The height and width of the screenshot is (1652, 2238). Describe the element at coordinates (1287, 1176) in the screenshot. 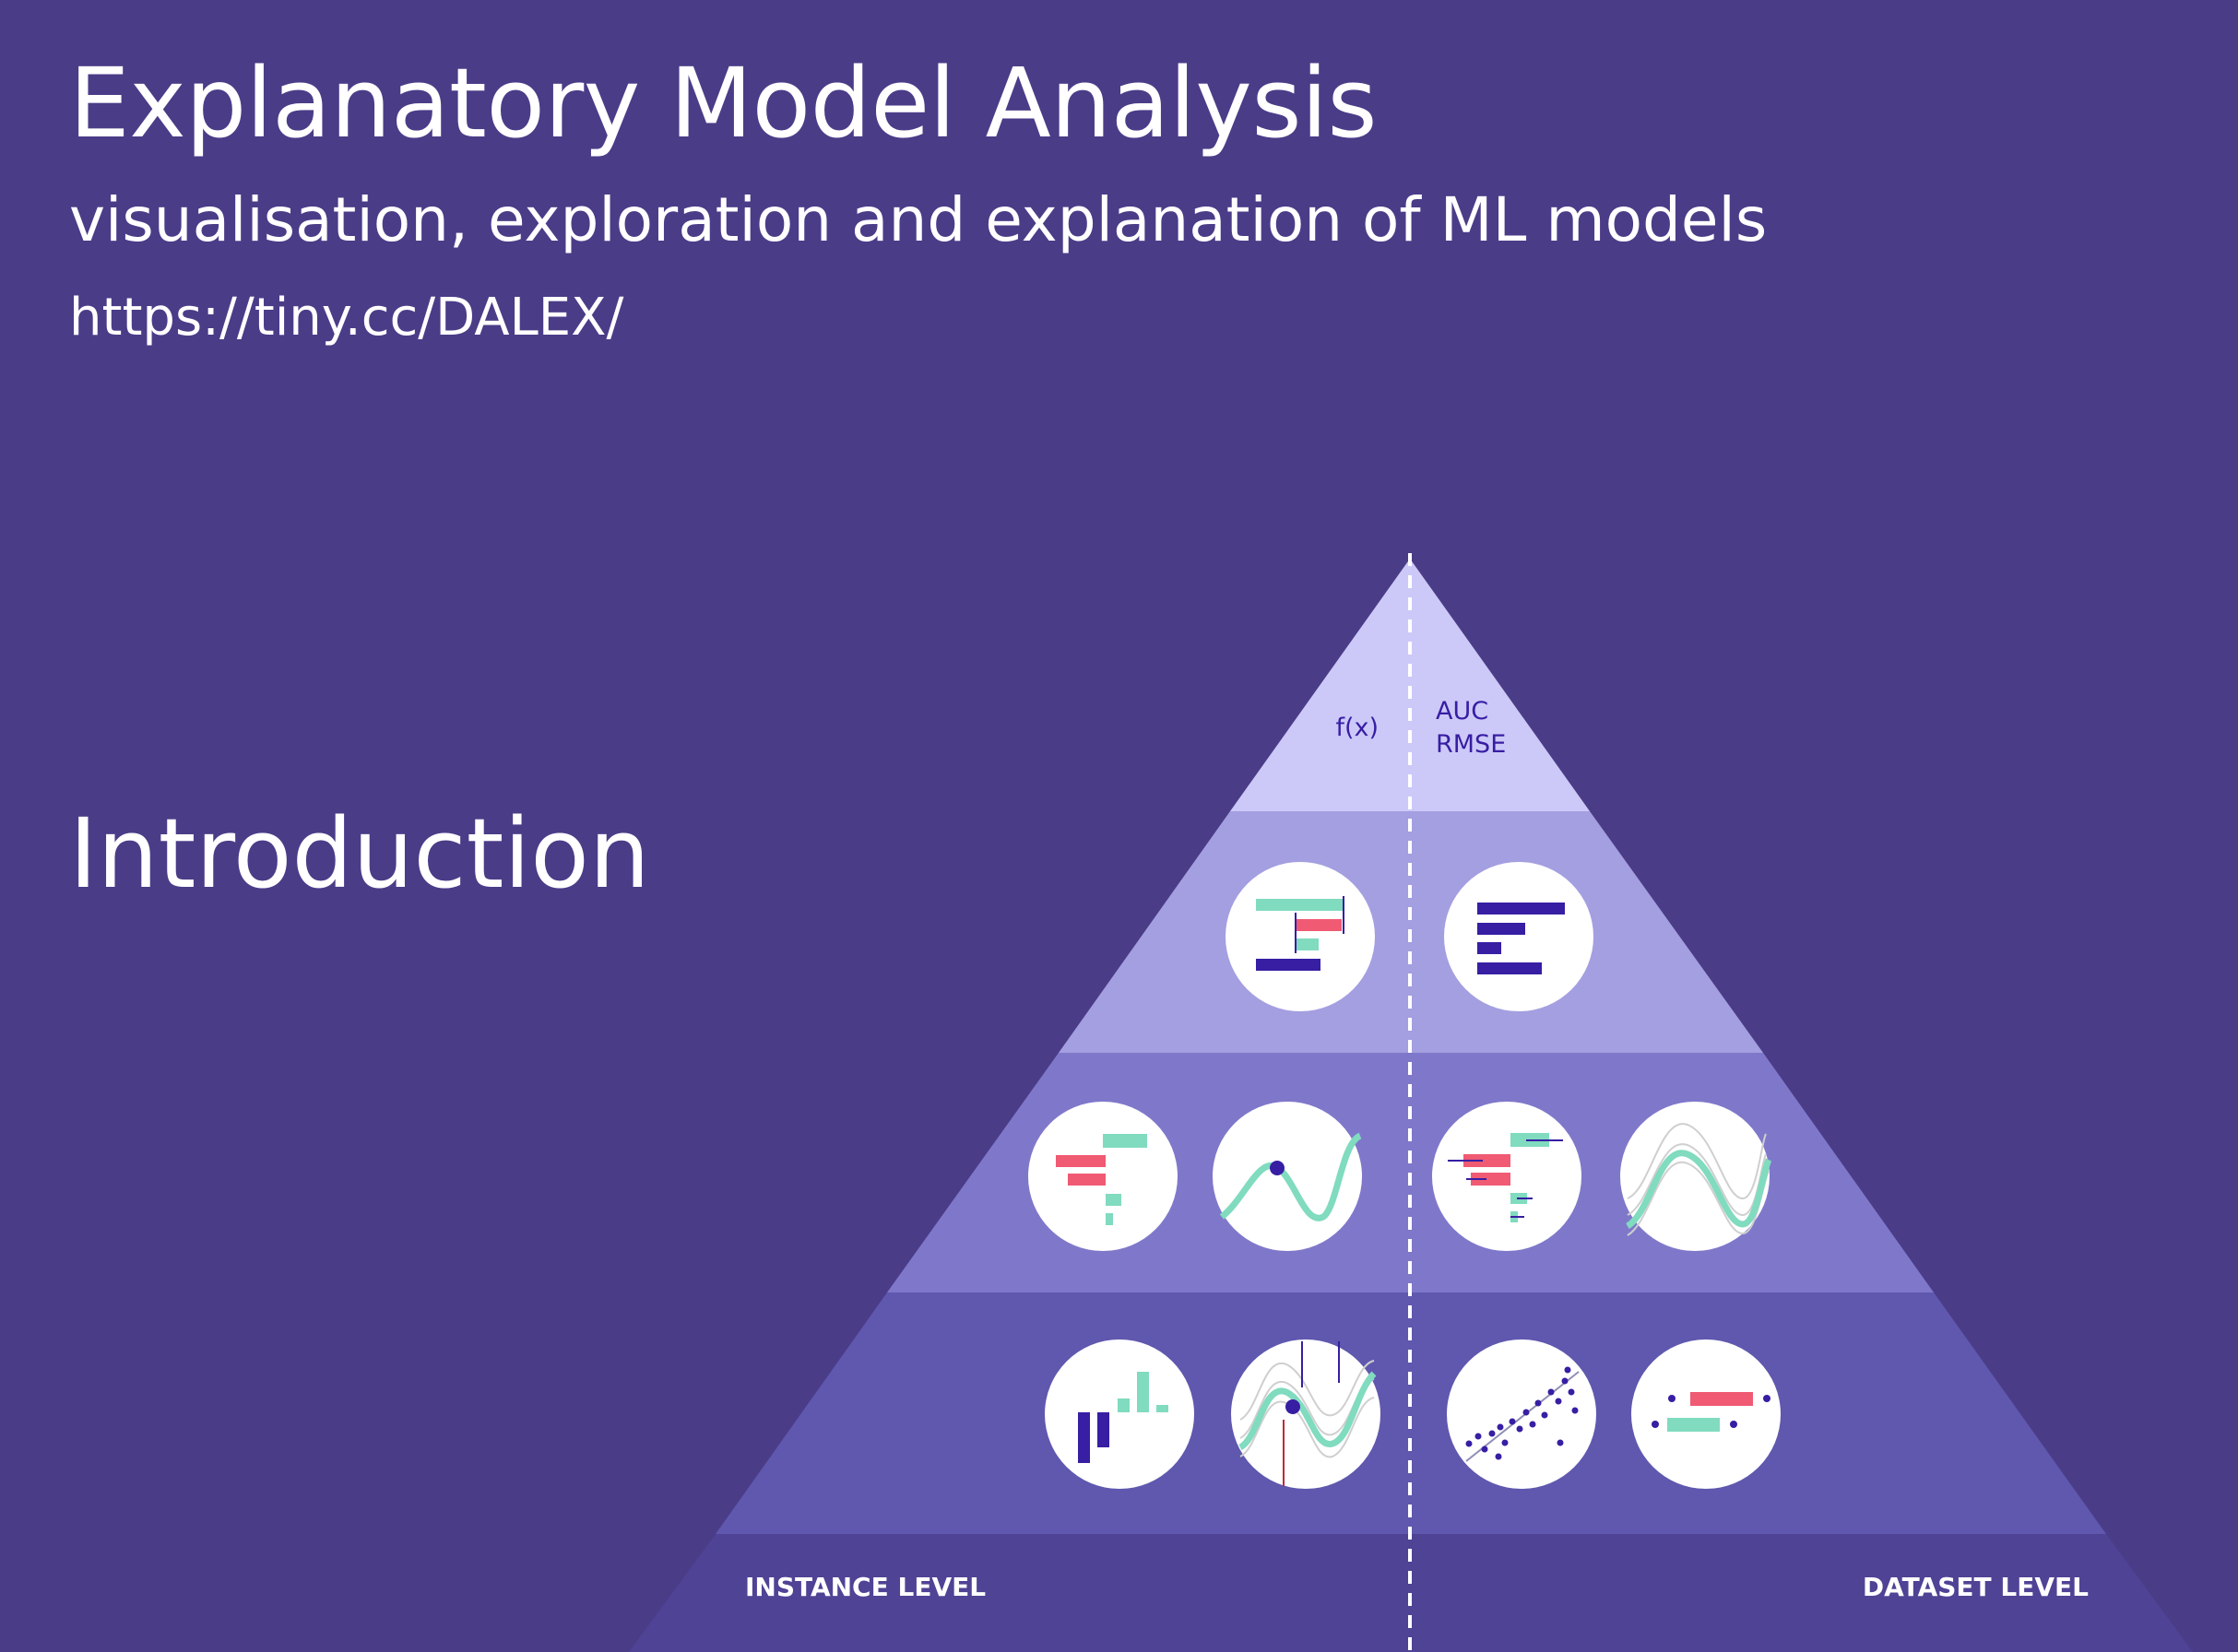

I see `ceteris-paribus-icon` at that location.